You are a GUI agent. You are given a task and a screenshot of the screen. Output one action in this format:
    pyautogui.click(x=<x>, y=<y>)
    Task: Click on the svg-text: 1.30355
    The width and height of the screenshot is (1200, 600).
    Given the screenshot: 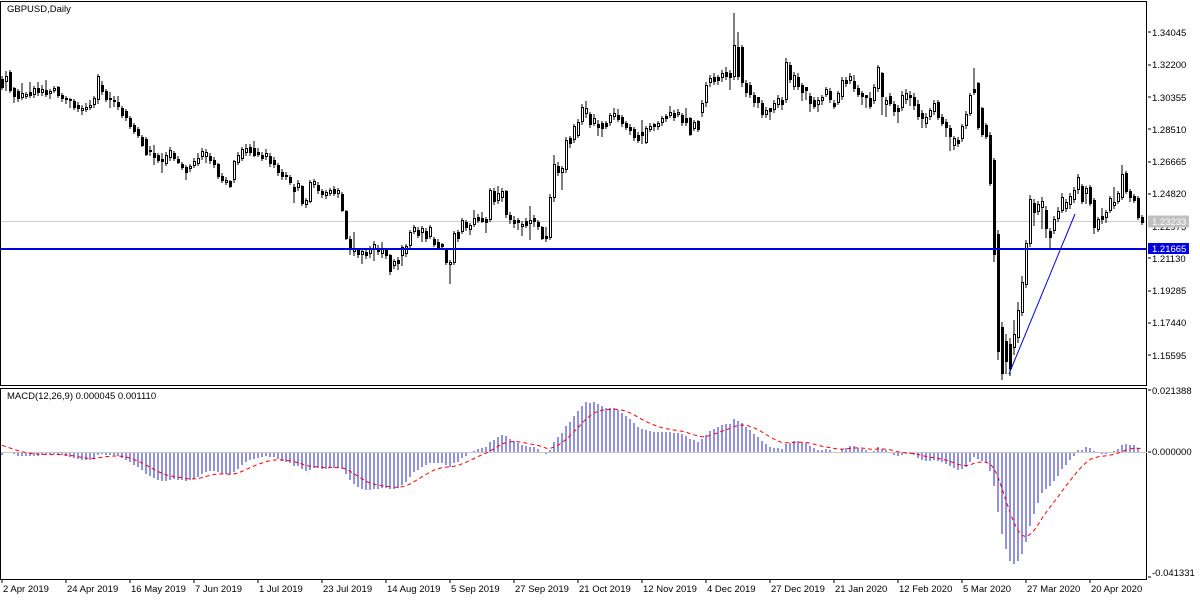 What is the action you would take?
    pyautogui.click(x=1169, y=98)
    